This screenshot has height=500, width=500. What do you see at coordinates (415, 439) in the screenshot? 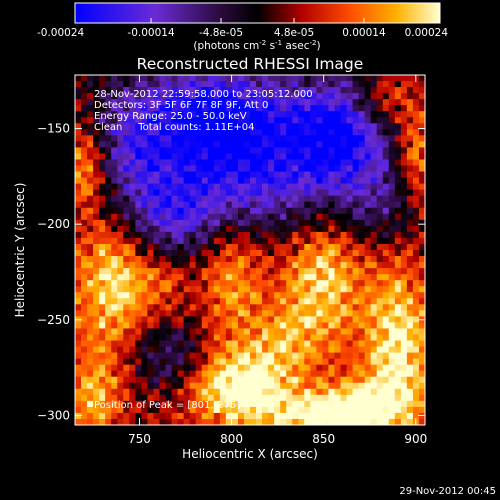
I see `x-tick-label: 900` at bounding box center [415, 439].